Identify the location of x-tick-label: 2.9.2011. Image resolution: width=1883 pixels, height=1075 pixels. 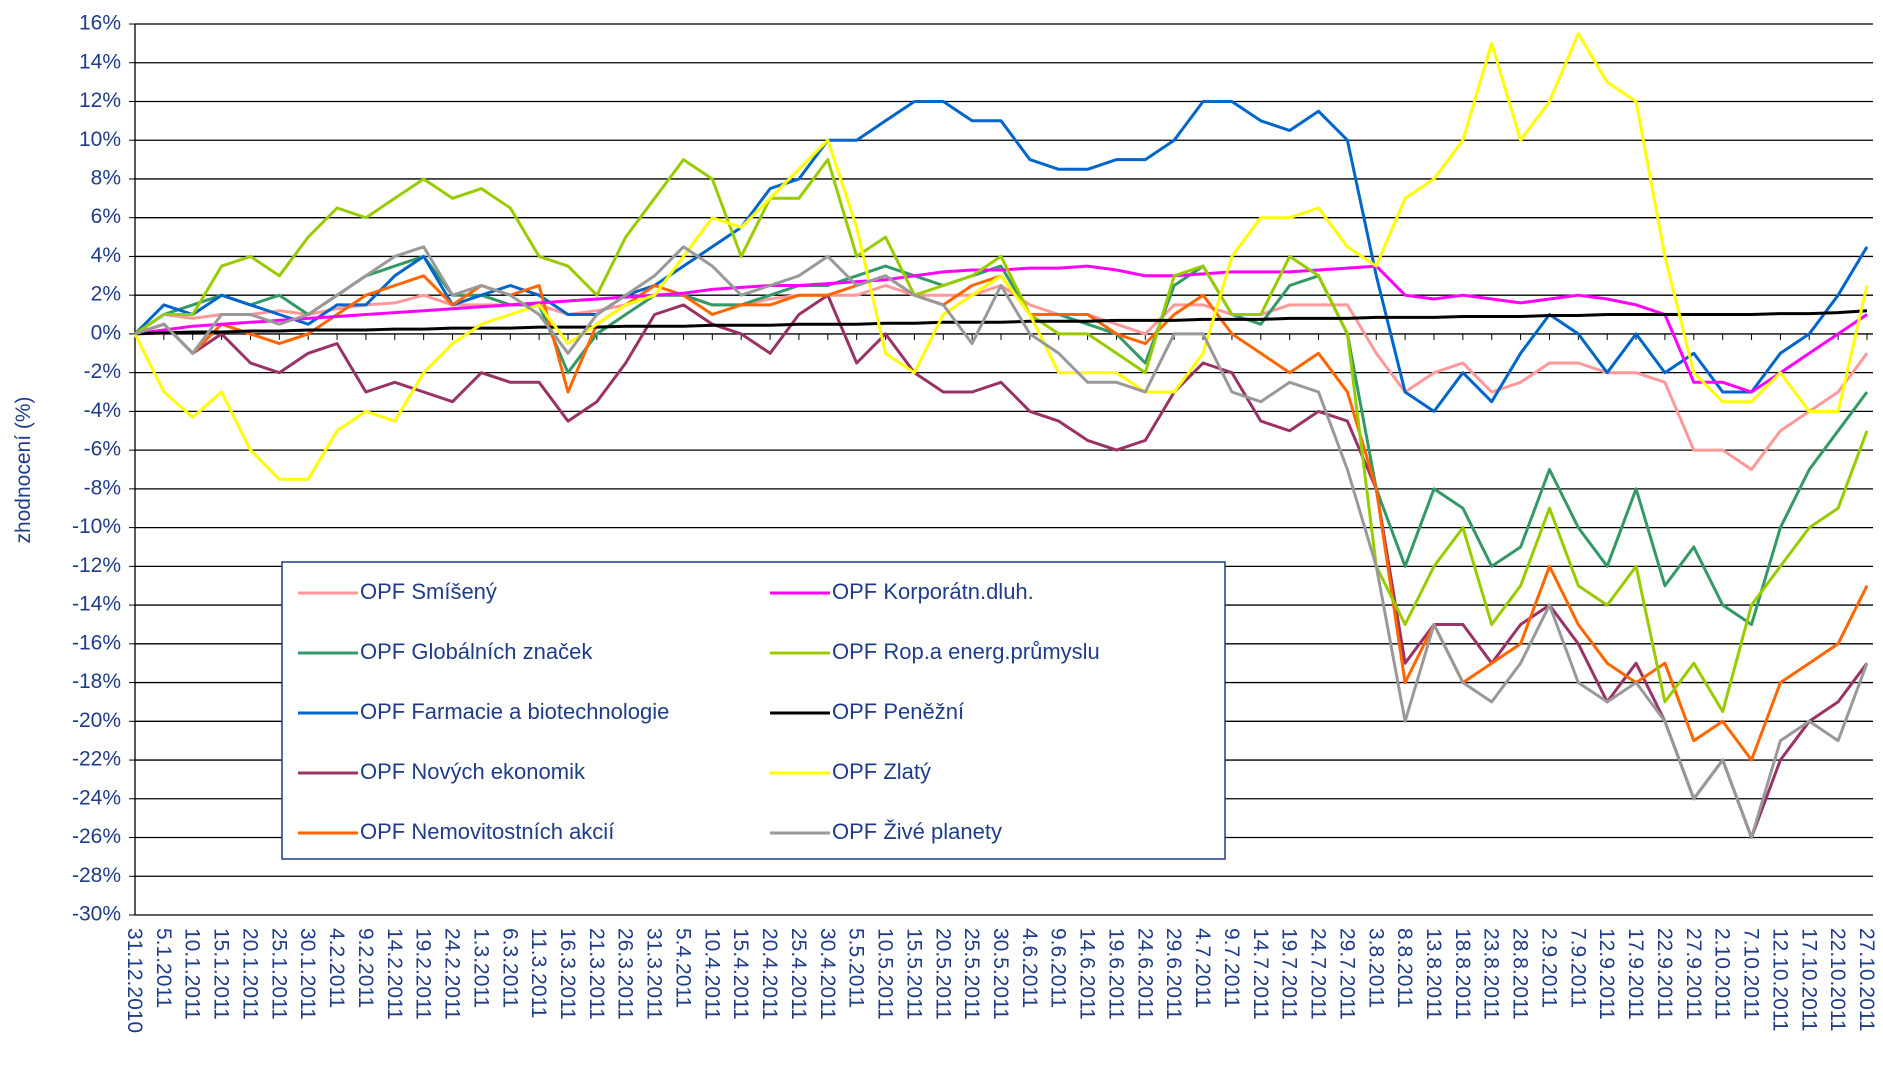
(1548, 968).